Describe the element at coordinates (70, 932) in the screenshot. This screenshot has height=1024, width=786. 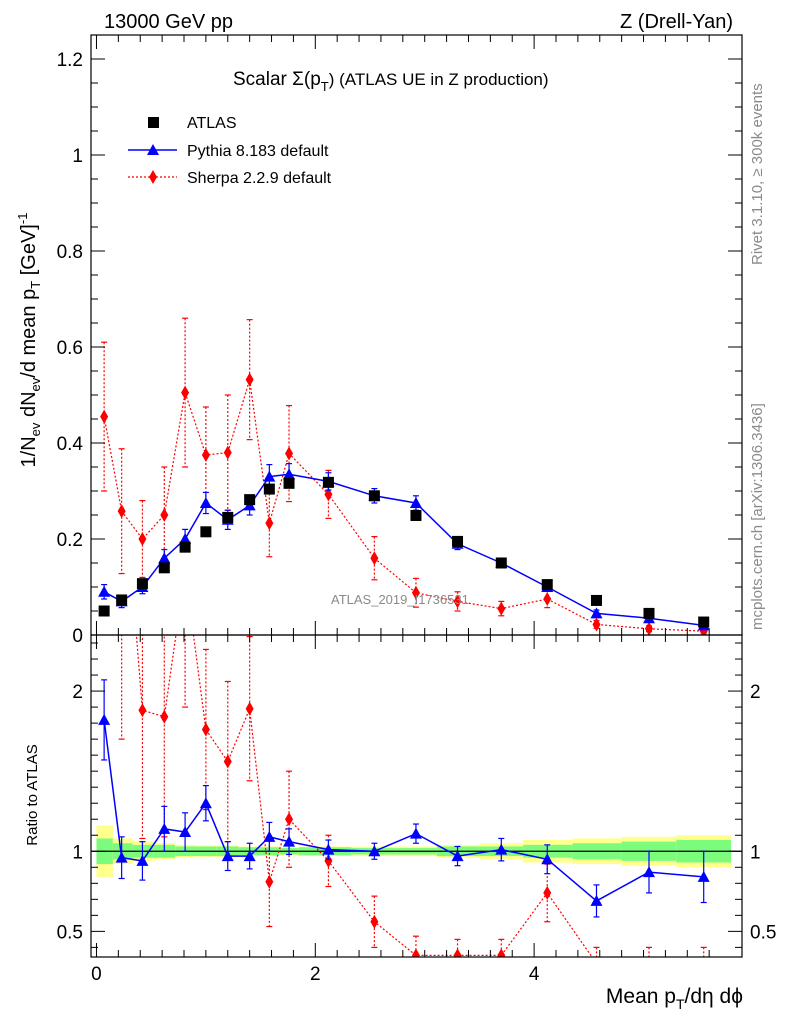
I see `ratio-ytick-label: 0.5` at that location.